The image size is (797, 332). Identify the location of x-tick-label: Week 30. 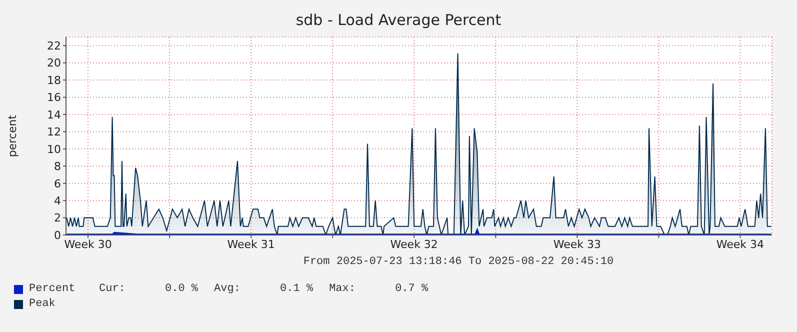
(88, 244).